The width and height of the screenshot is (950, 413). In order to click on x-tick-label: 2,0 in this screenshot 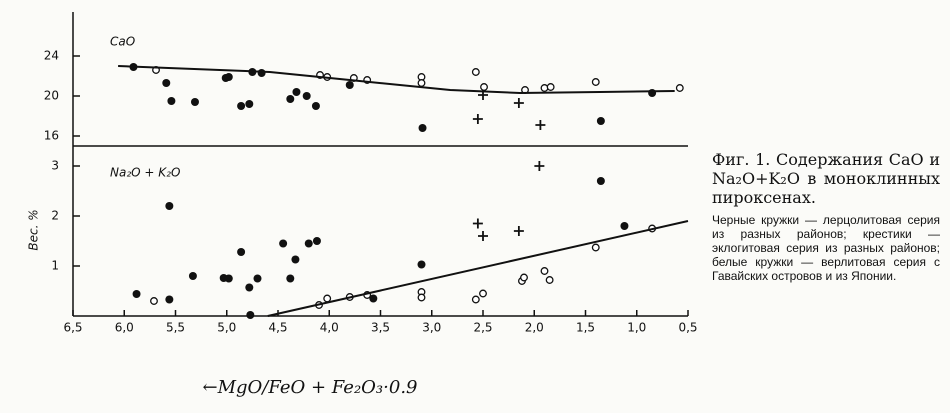, I will do `click(534, 328)`.